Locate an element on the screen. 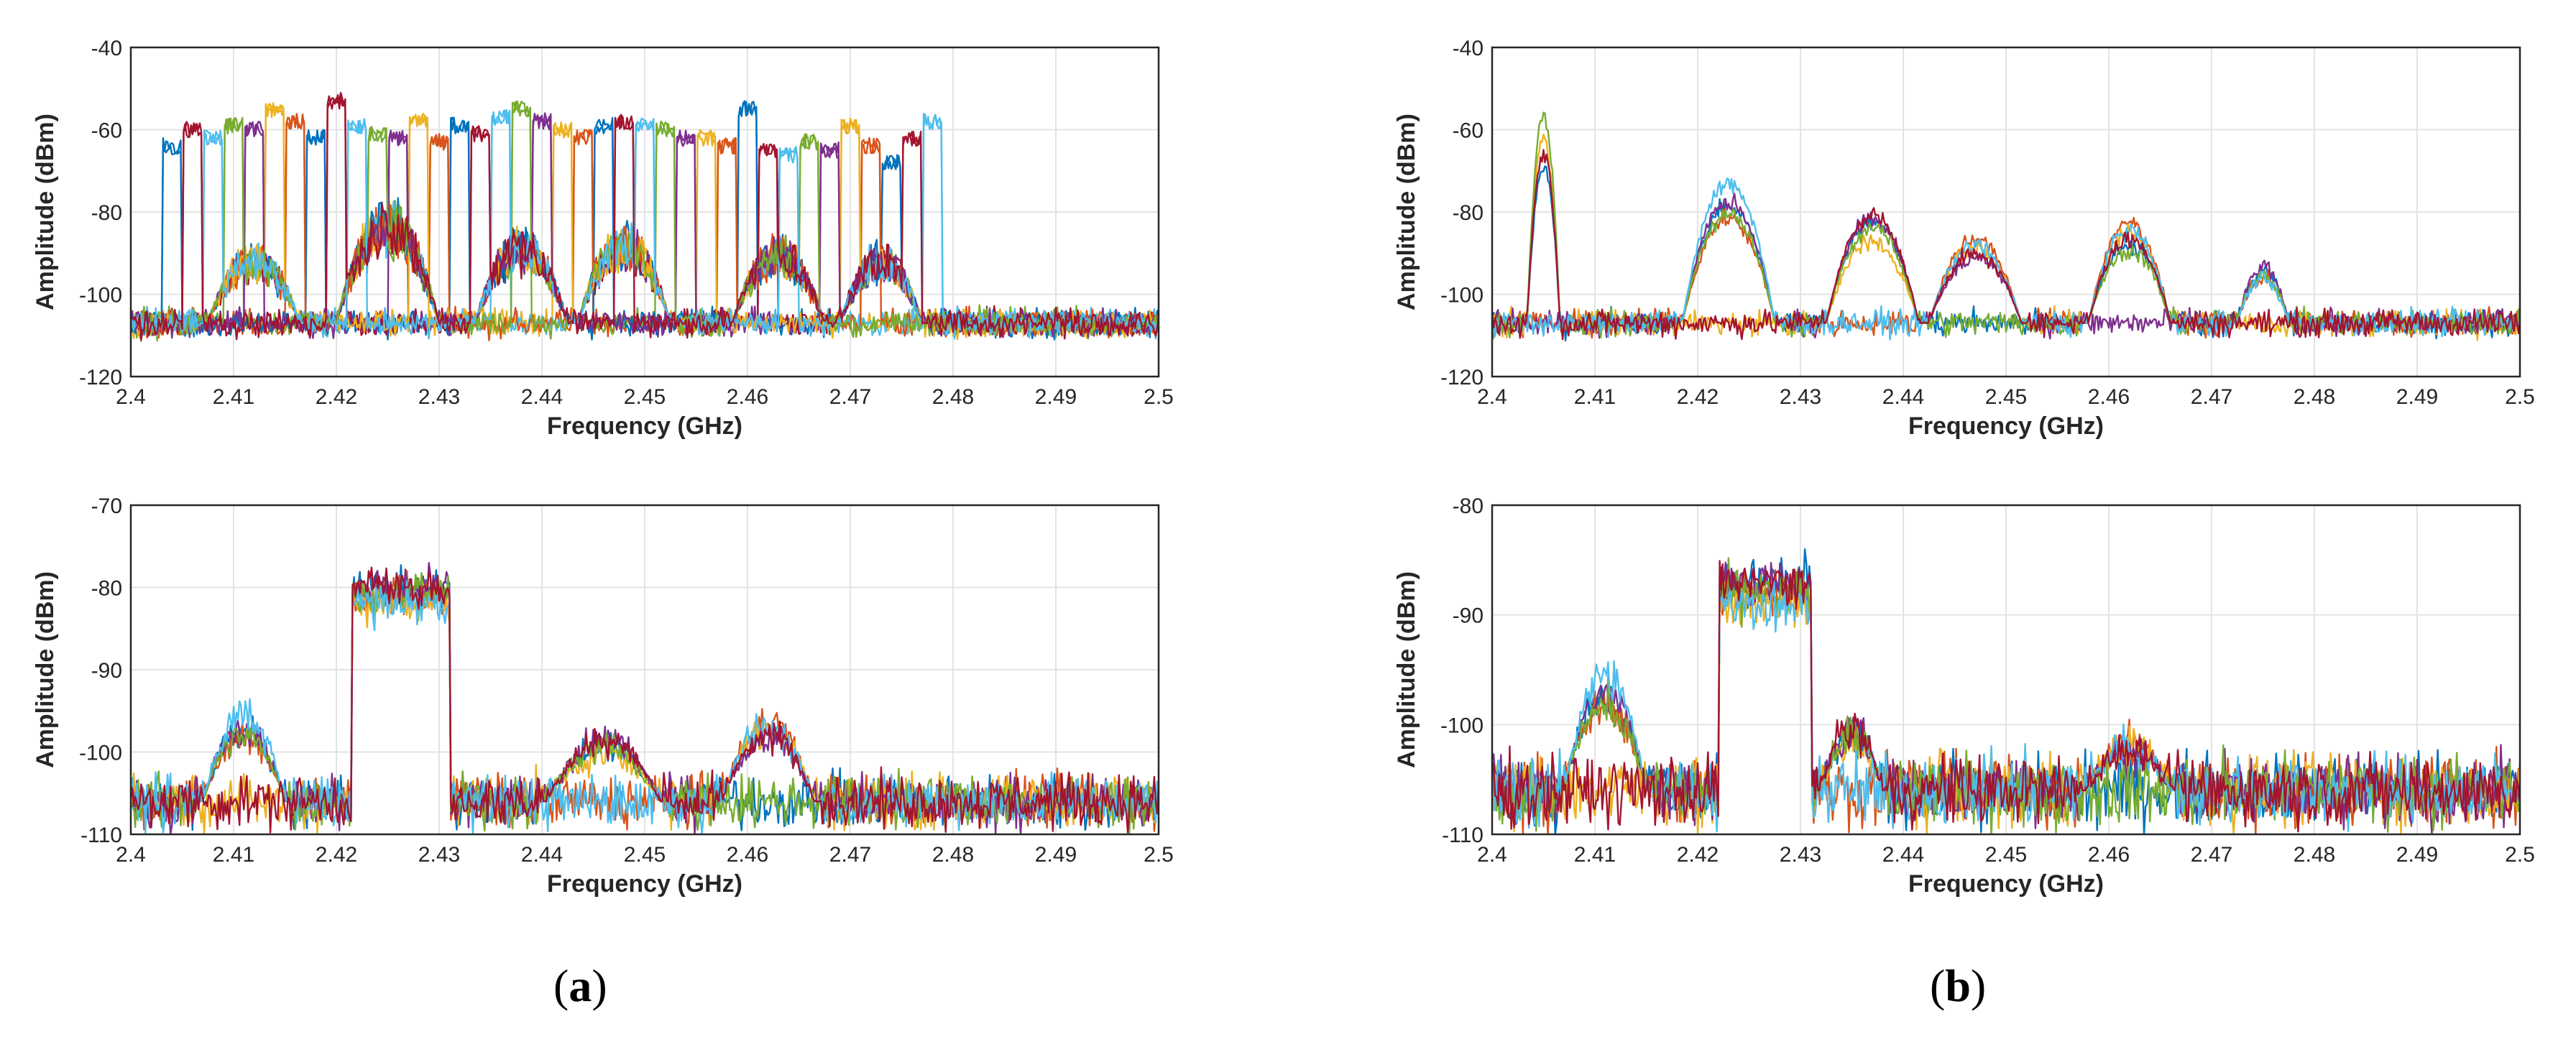 The height and width of the screenshot is (1042, 2576). panel-caption-a: (a) is located at coordinates (580, 986).